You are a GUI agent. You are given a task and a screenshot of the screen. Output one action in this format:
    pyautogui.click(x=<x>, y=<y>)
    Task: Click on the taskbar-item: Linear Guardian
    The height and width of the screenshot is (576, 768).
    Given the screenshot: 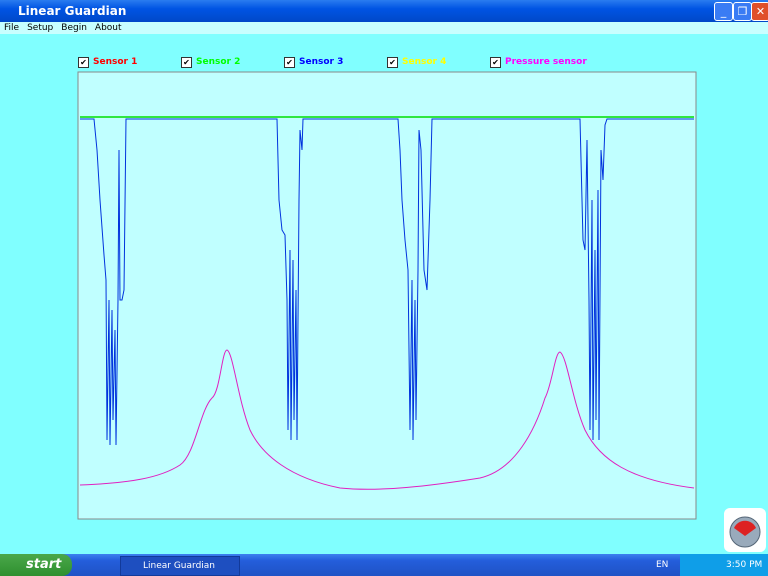 What is the action you would take?
    pyautogui.click(x=180, y=566)
    